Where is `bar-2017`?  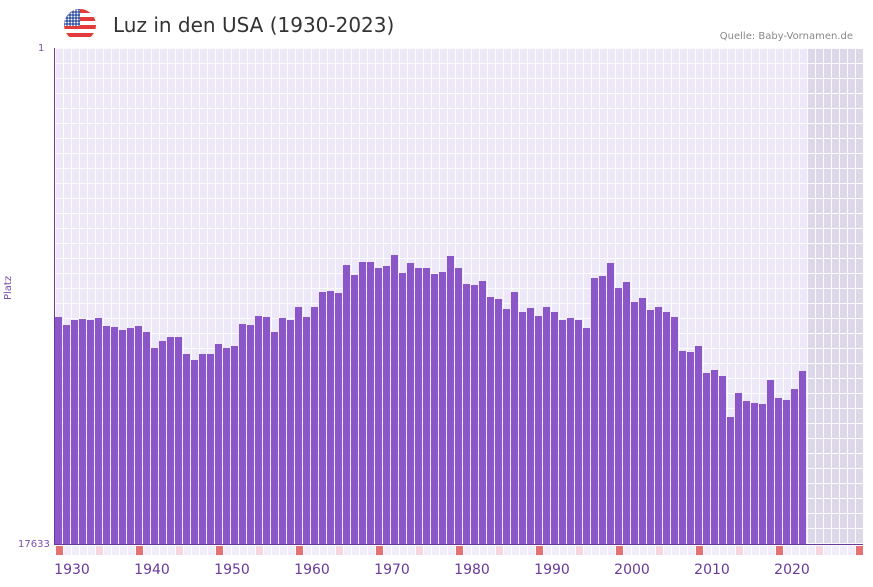 bar-2017 is located at coordinates (754, 474).